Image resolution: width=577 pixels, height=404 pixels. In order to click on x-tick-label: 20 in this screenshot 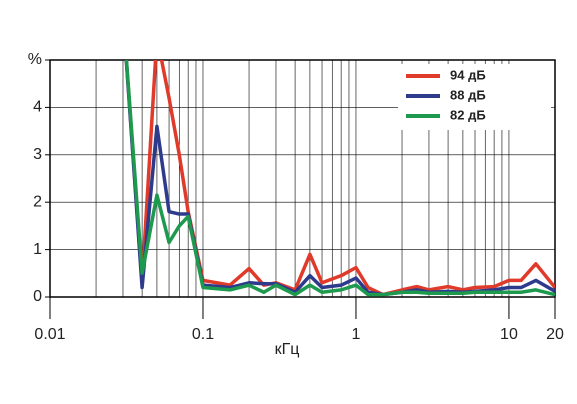, I will do `click(555, 334)`.